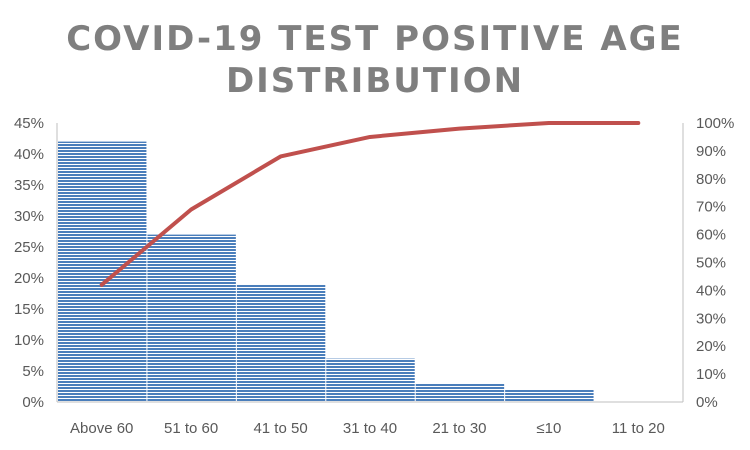  Describe the element at coordinates (191, 428) in the screenshot. I see `x-axis-category-label: 51 to 60` at that location.